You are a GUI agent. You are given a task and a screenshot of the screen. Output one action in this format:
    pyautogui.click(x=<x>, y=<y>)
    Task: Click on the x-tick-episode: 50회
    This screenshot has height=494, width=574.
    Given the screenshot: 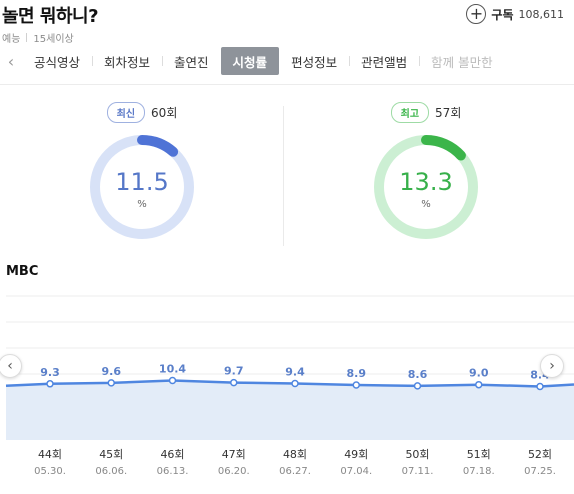 What is the action you would take?
    pyautogui.click(x=417, y=454)
    